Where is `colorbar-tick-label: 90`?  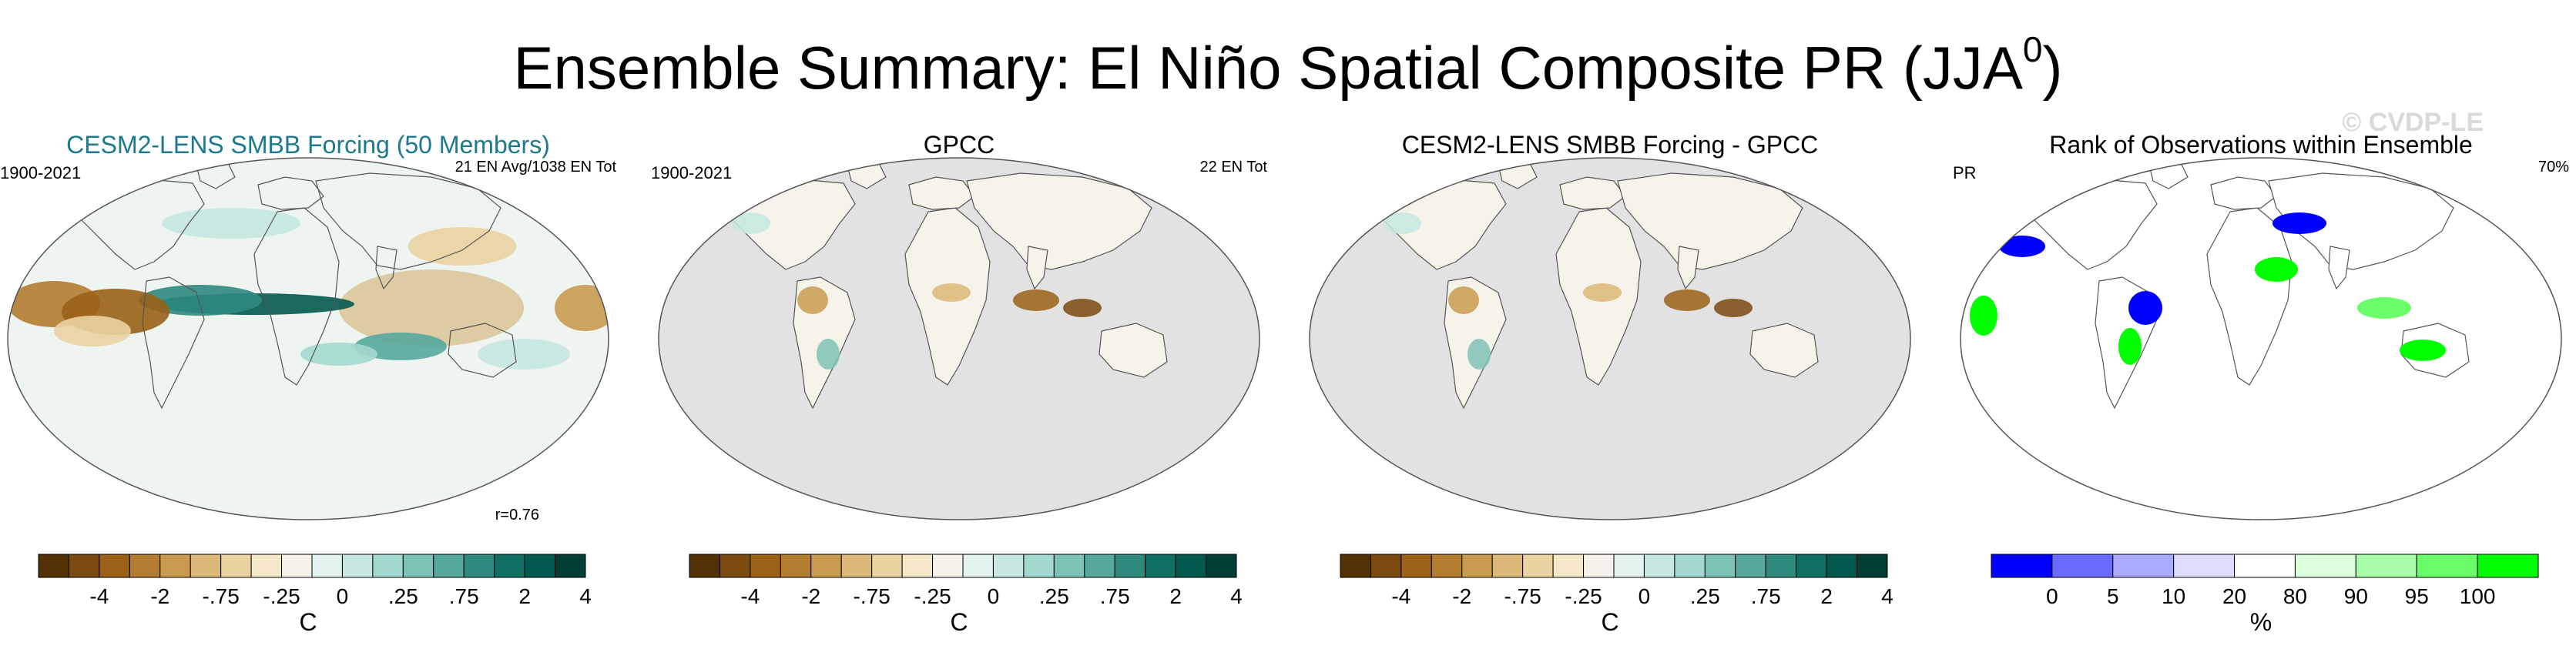
colorbar-tick-label: 90 is located at coordinates (2356, 596).